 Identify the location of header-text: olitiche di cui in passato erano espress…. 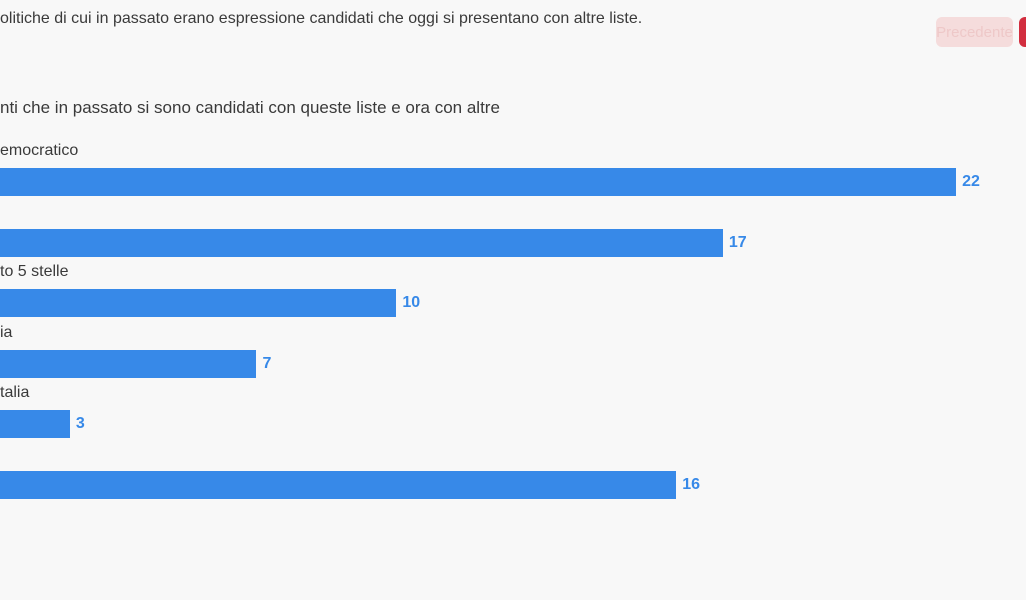
(321, 18).